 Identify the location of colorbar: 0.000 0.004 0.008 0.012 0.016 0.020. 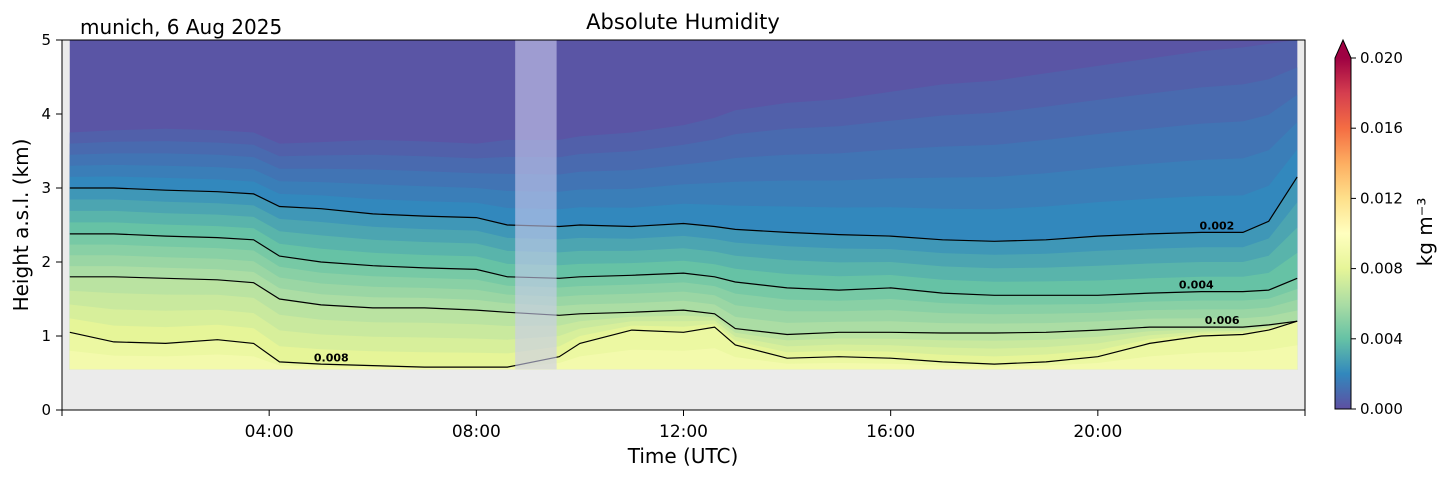
(1368, 228).